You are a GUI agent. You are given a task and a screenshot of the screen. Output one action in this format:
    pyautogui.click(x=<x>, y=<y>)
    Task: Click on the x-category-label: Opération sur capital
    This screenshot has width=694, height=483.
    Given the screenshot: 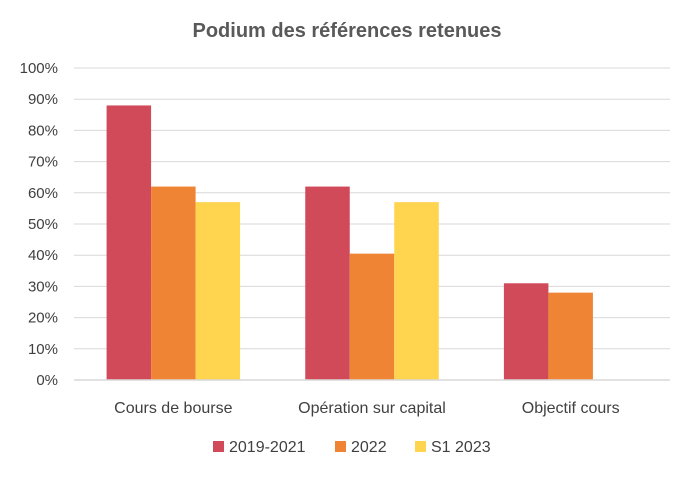 What is the action you would take?
    pyautogui.click(x=372, y=408)
    